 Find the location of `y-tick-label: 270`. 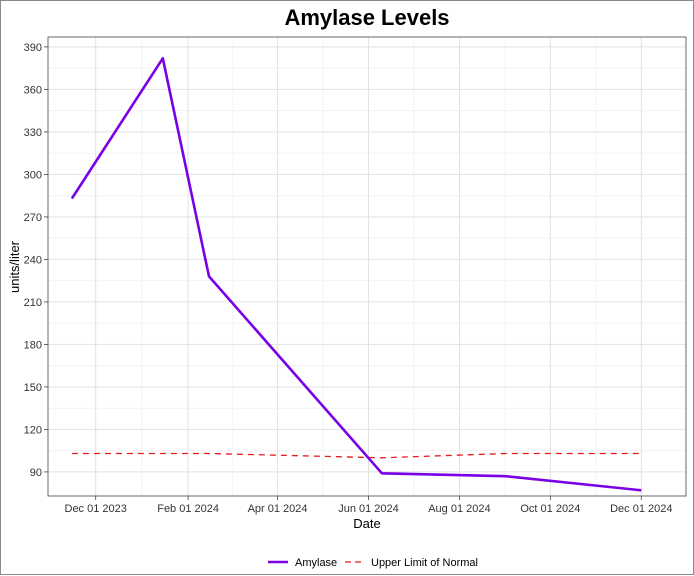

y-tick-label: 270 is located at coordinates (33, 218).